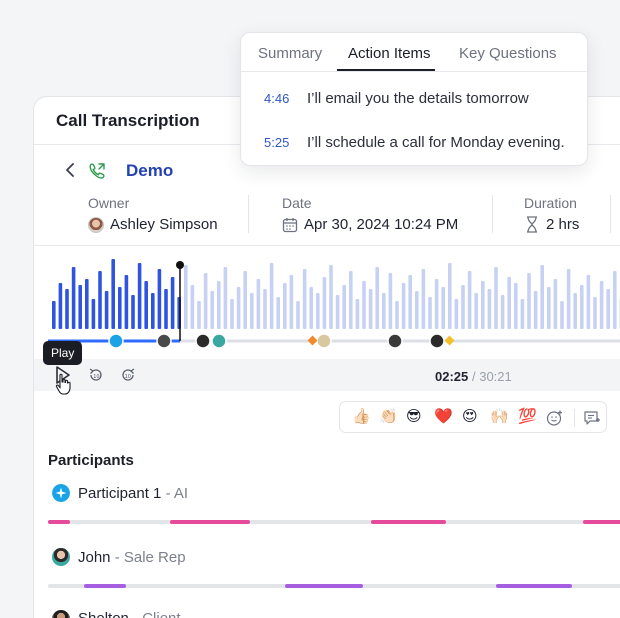  Describe the element at coordinates (120, 493) in the screenshot. I see `participant-name-text: Participant 1` at that location.